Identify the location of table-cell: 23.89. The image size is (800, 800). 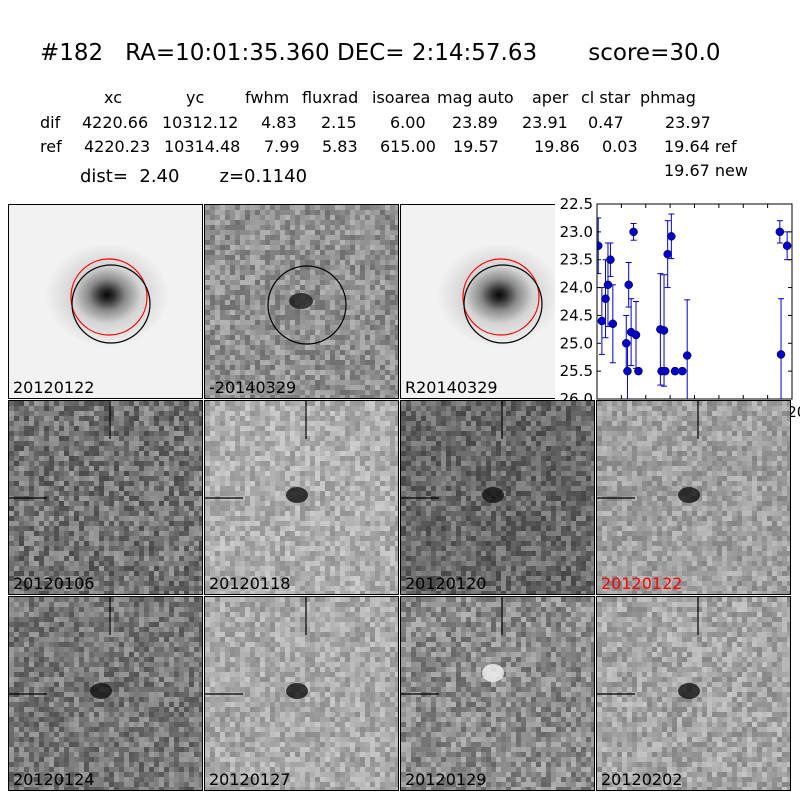
(475, 122).